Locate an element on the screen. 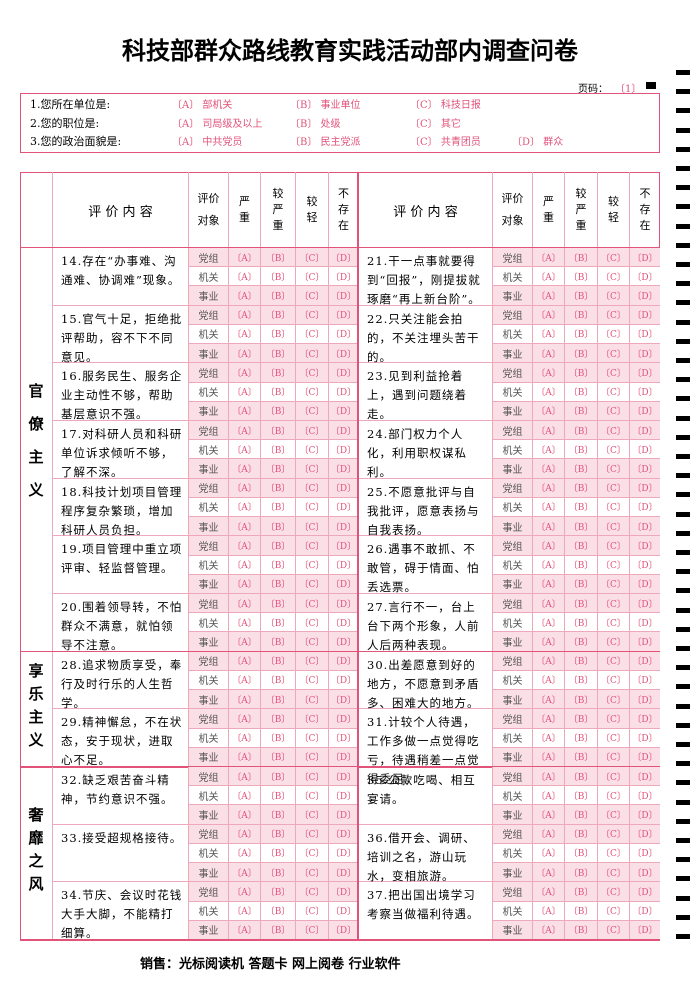 Image resolution: width=700 pixels, height=988 pixels. item-text: 16.服务民生、服务企业主动性不够，帮助基层意识不强。 is located at coordinates (120, 392).